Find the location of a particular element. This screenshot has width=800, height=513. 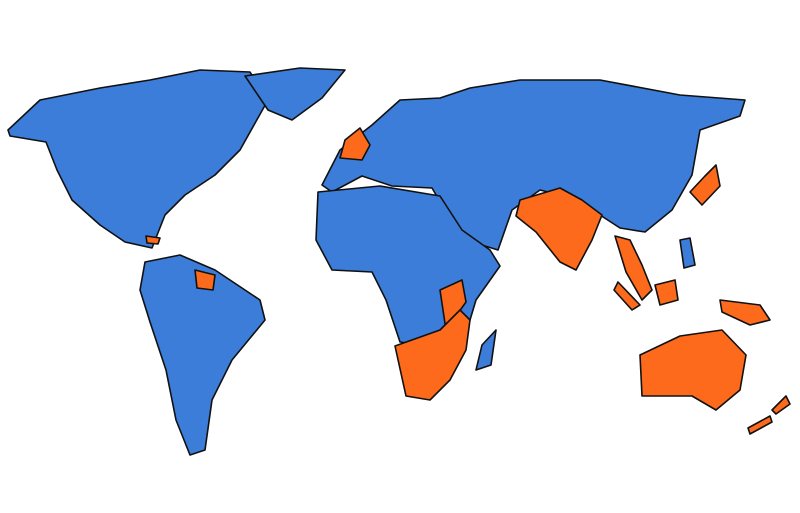

region-madagascar is located at coordinates (486, 350).